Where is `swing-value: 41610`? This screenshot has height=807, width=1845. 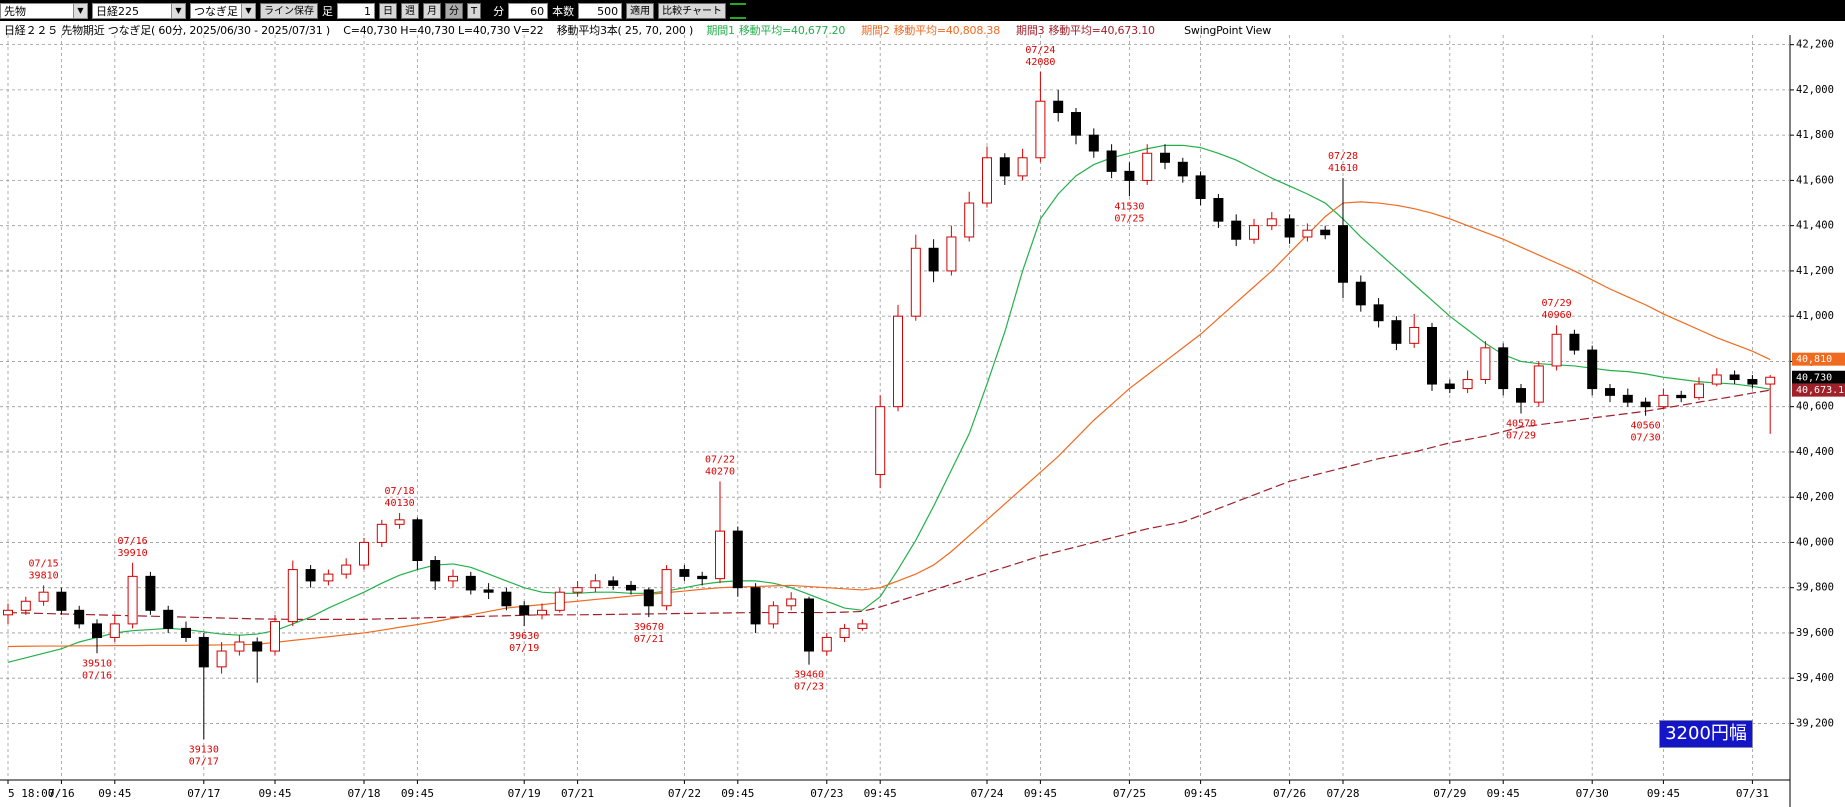
swing-value: 41610 is located at coordinates (1343, 168).